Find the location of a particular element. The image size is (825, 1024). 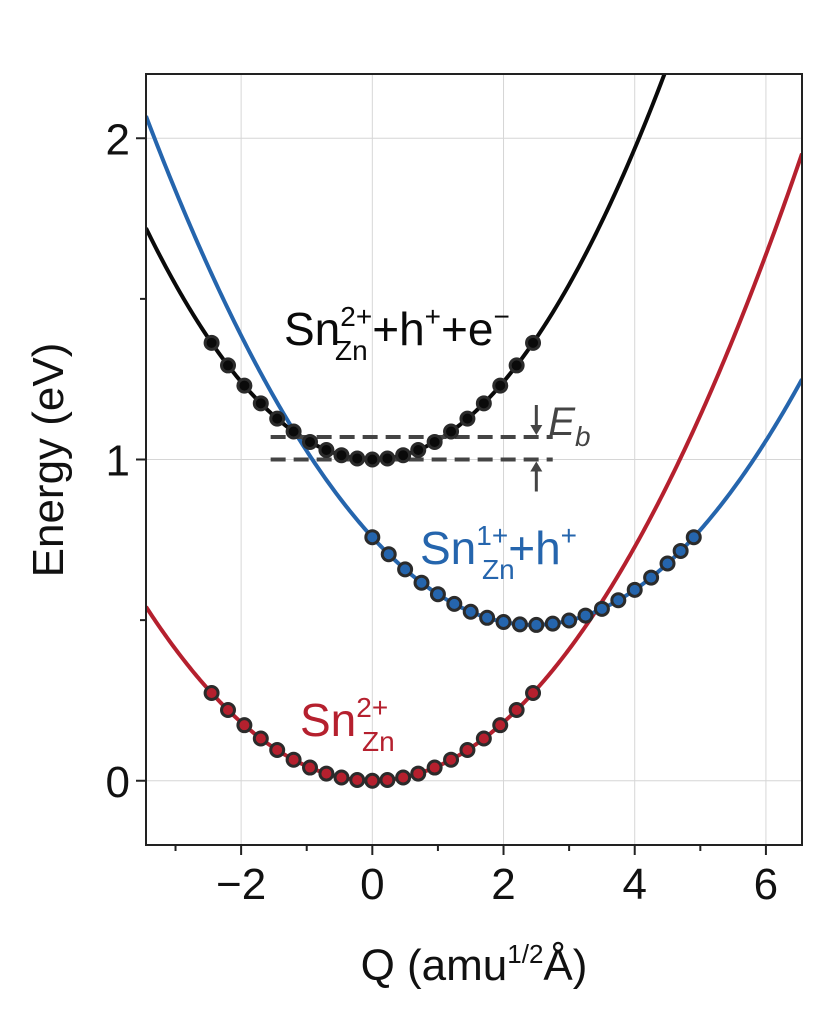

binding-energy-label: Eb is located at coordinates (569, 426).